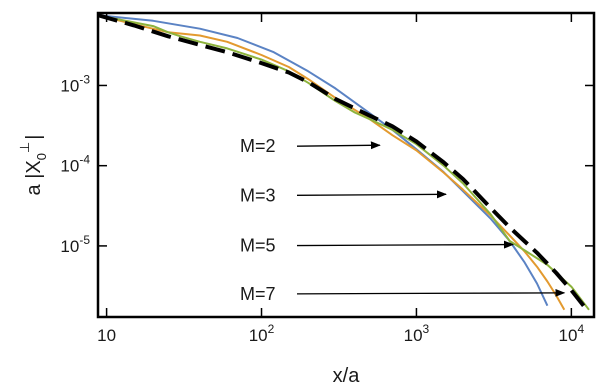 This screenshot has width=606, height=387. I want to click on y-tick-label-3: 10⁻⁵, so click(75, 244).